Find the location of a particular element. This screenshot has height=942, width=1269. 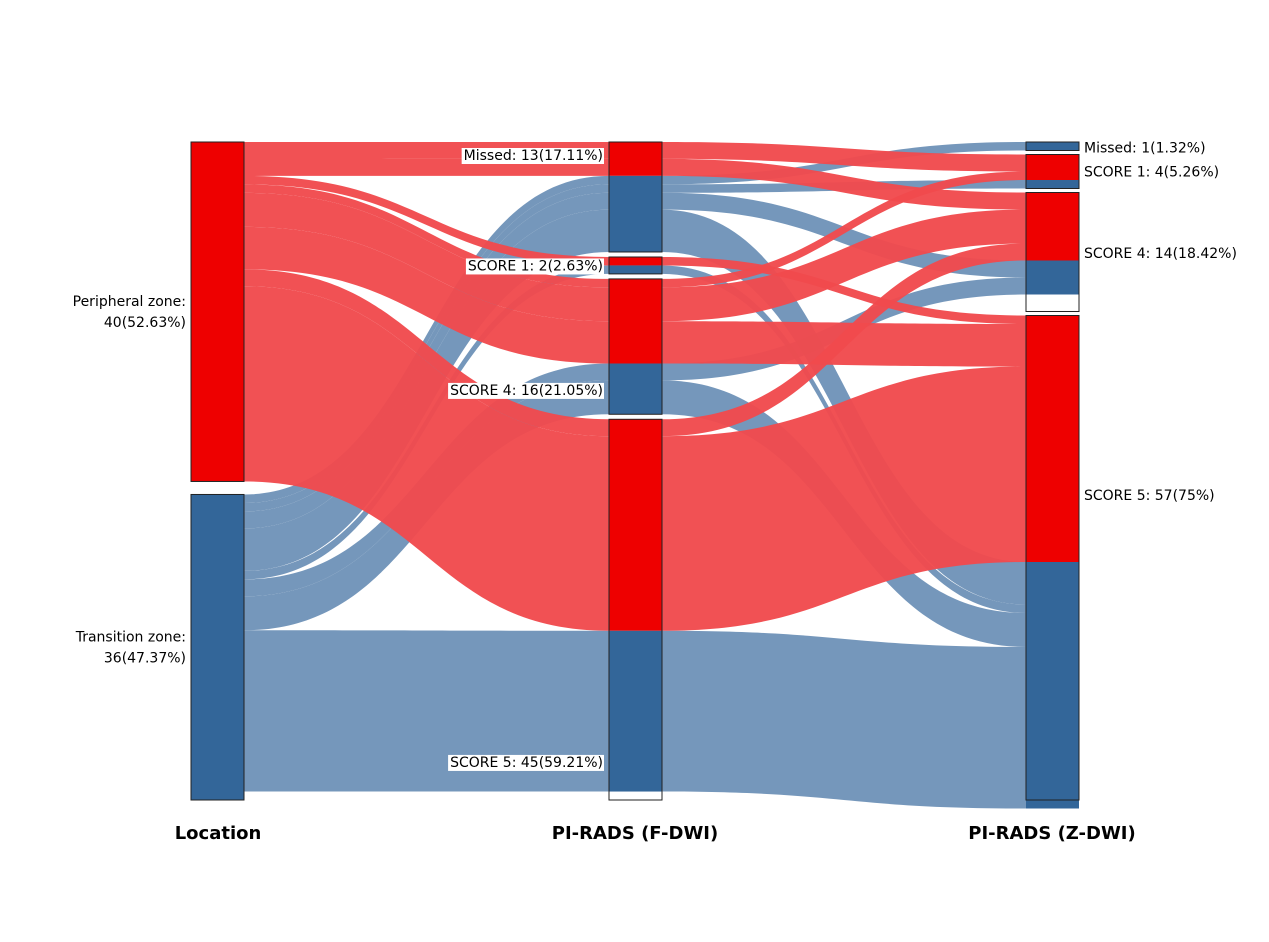

flow-f-5-to-z-4-pz is located at coordinates (844, 340).